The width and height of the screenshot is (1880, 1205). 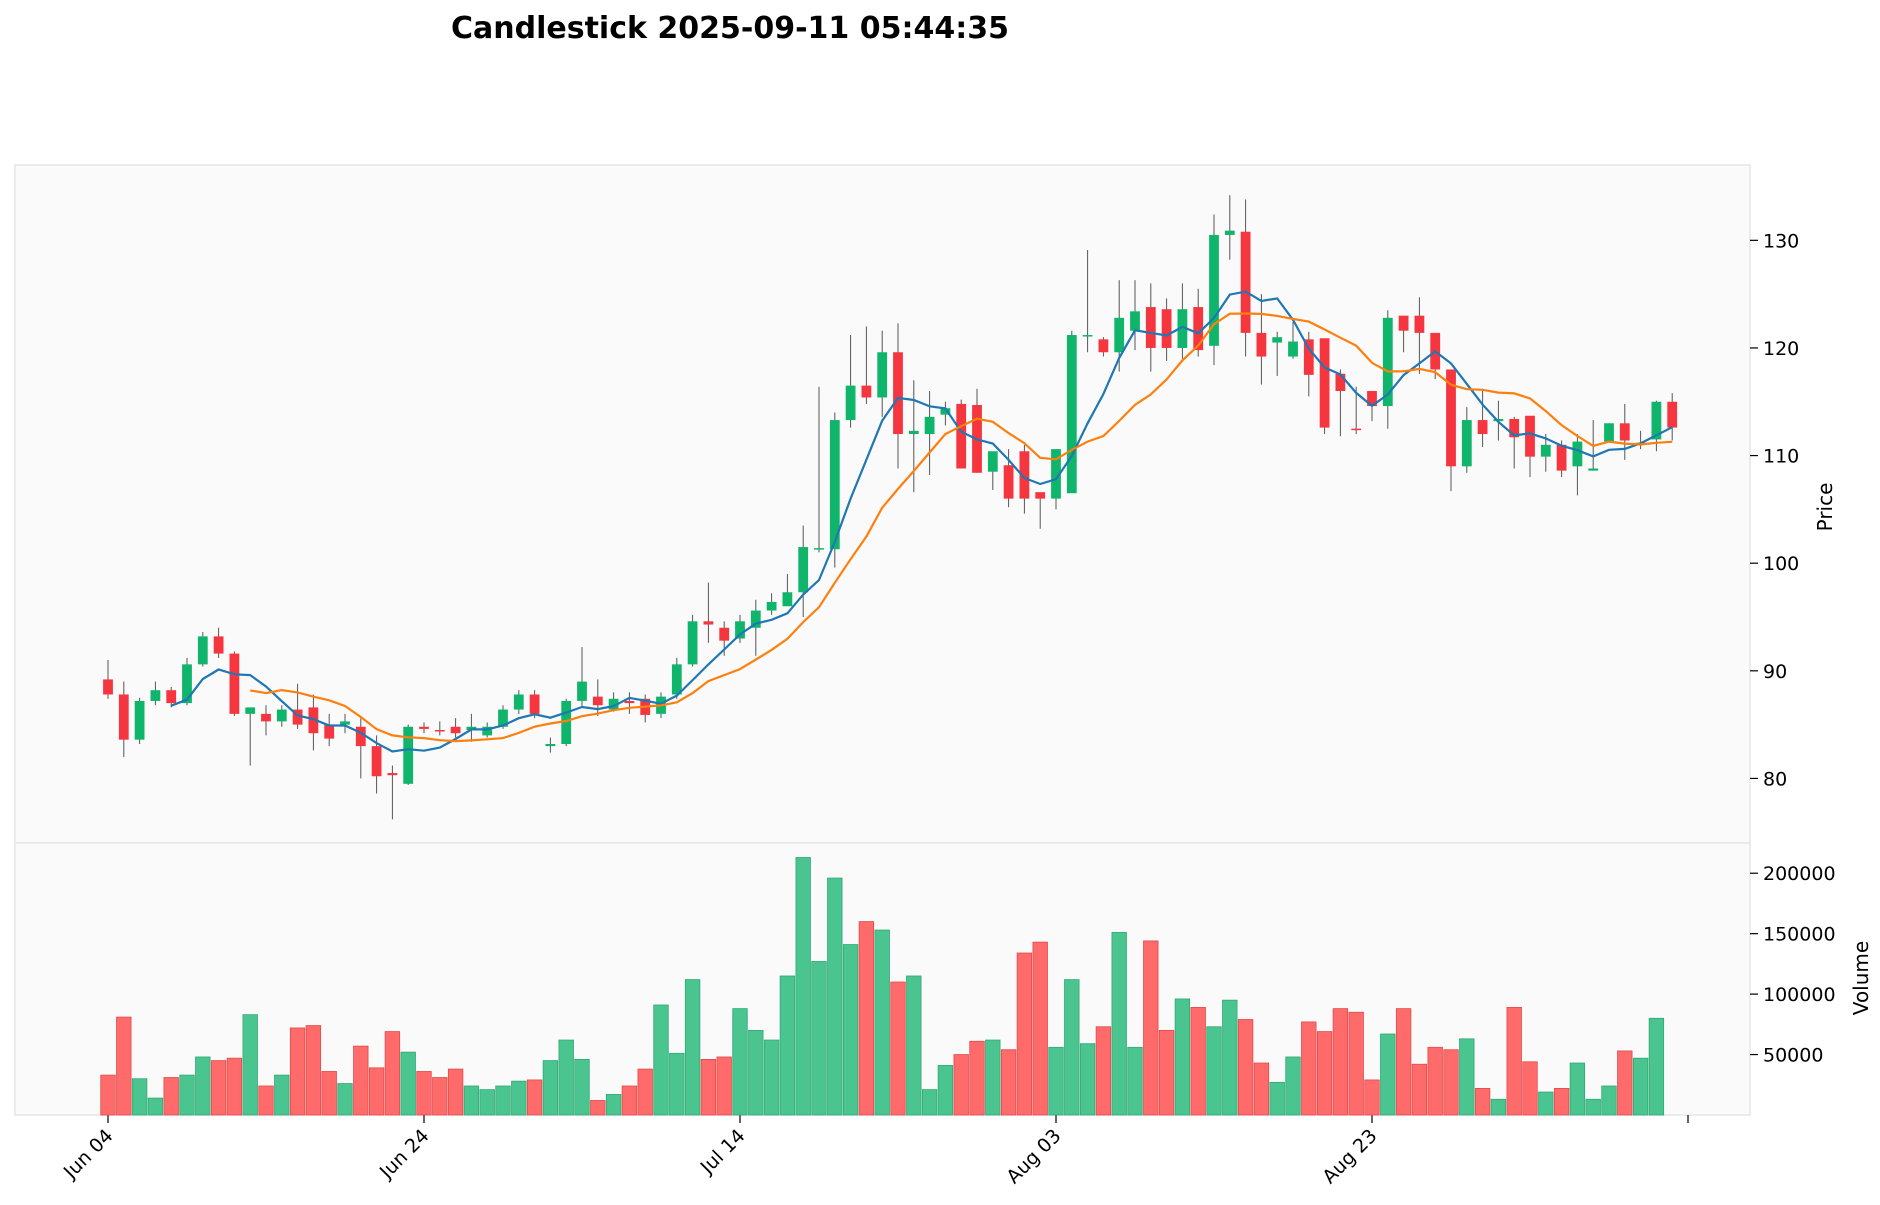 I want to click on volume-tick-label: 50000, so click(x=1793, y=1056).